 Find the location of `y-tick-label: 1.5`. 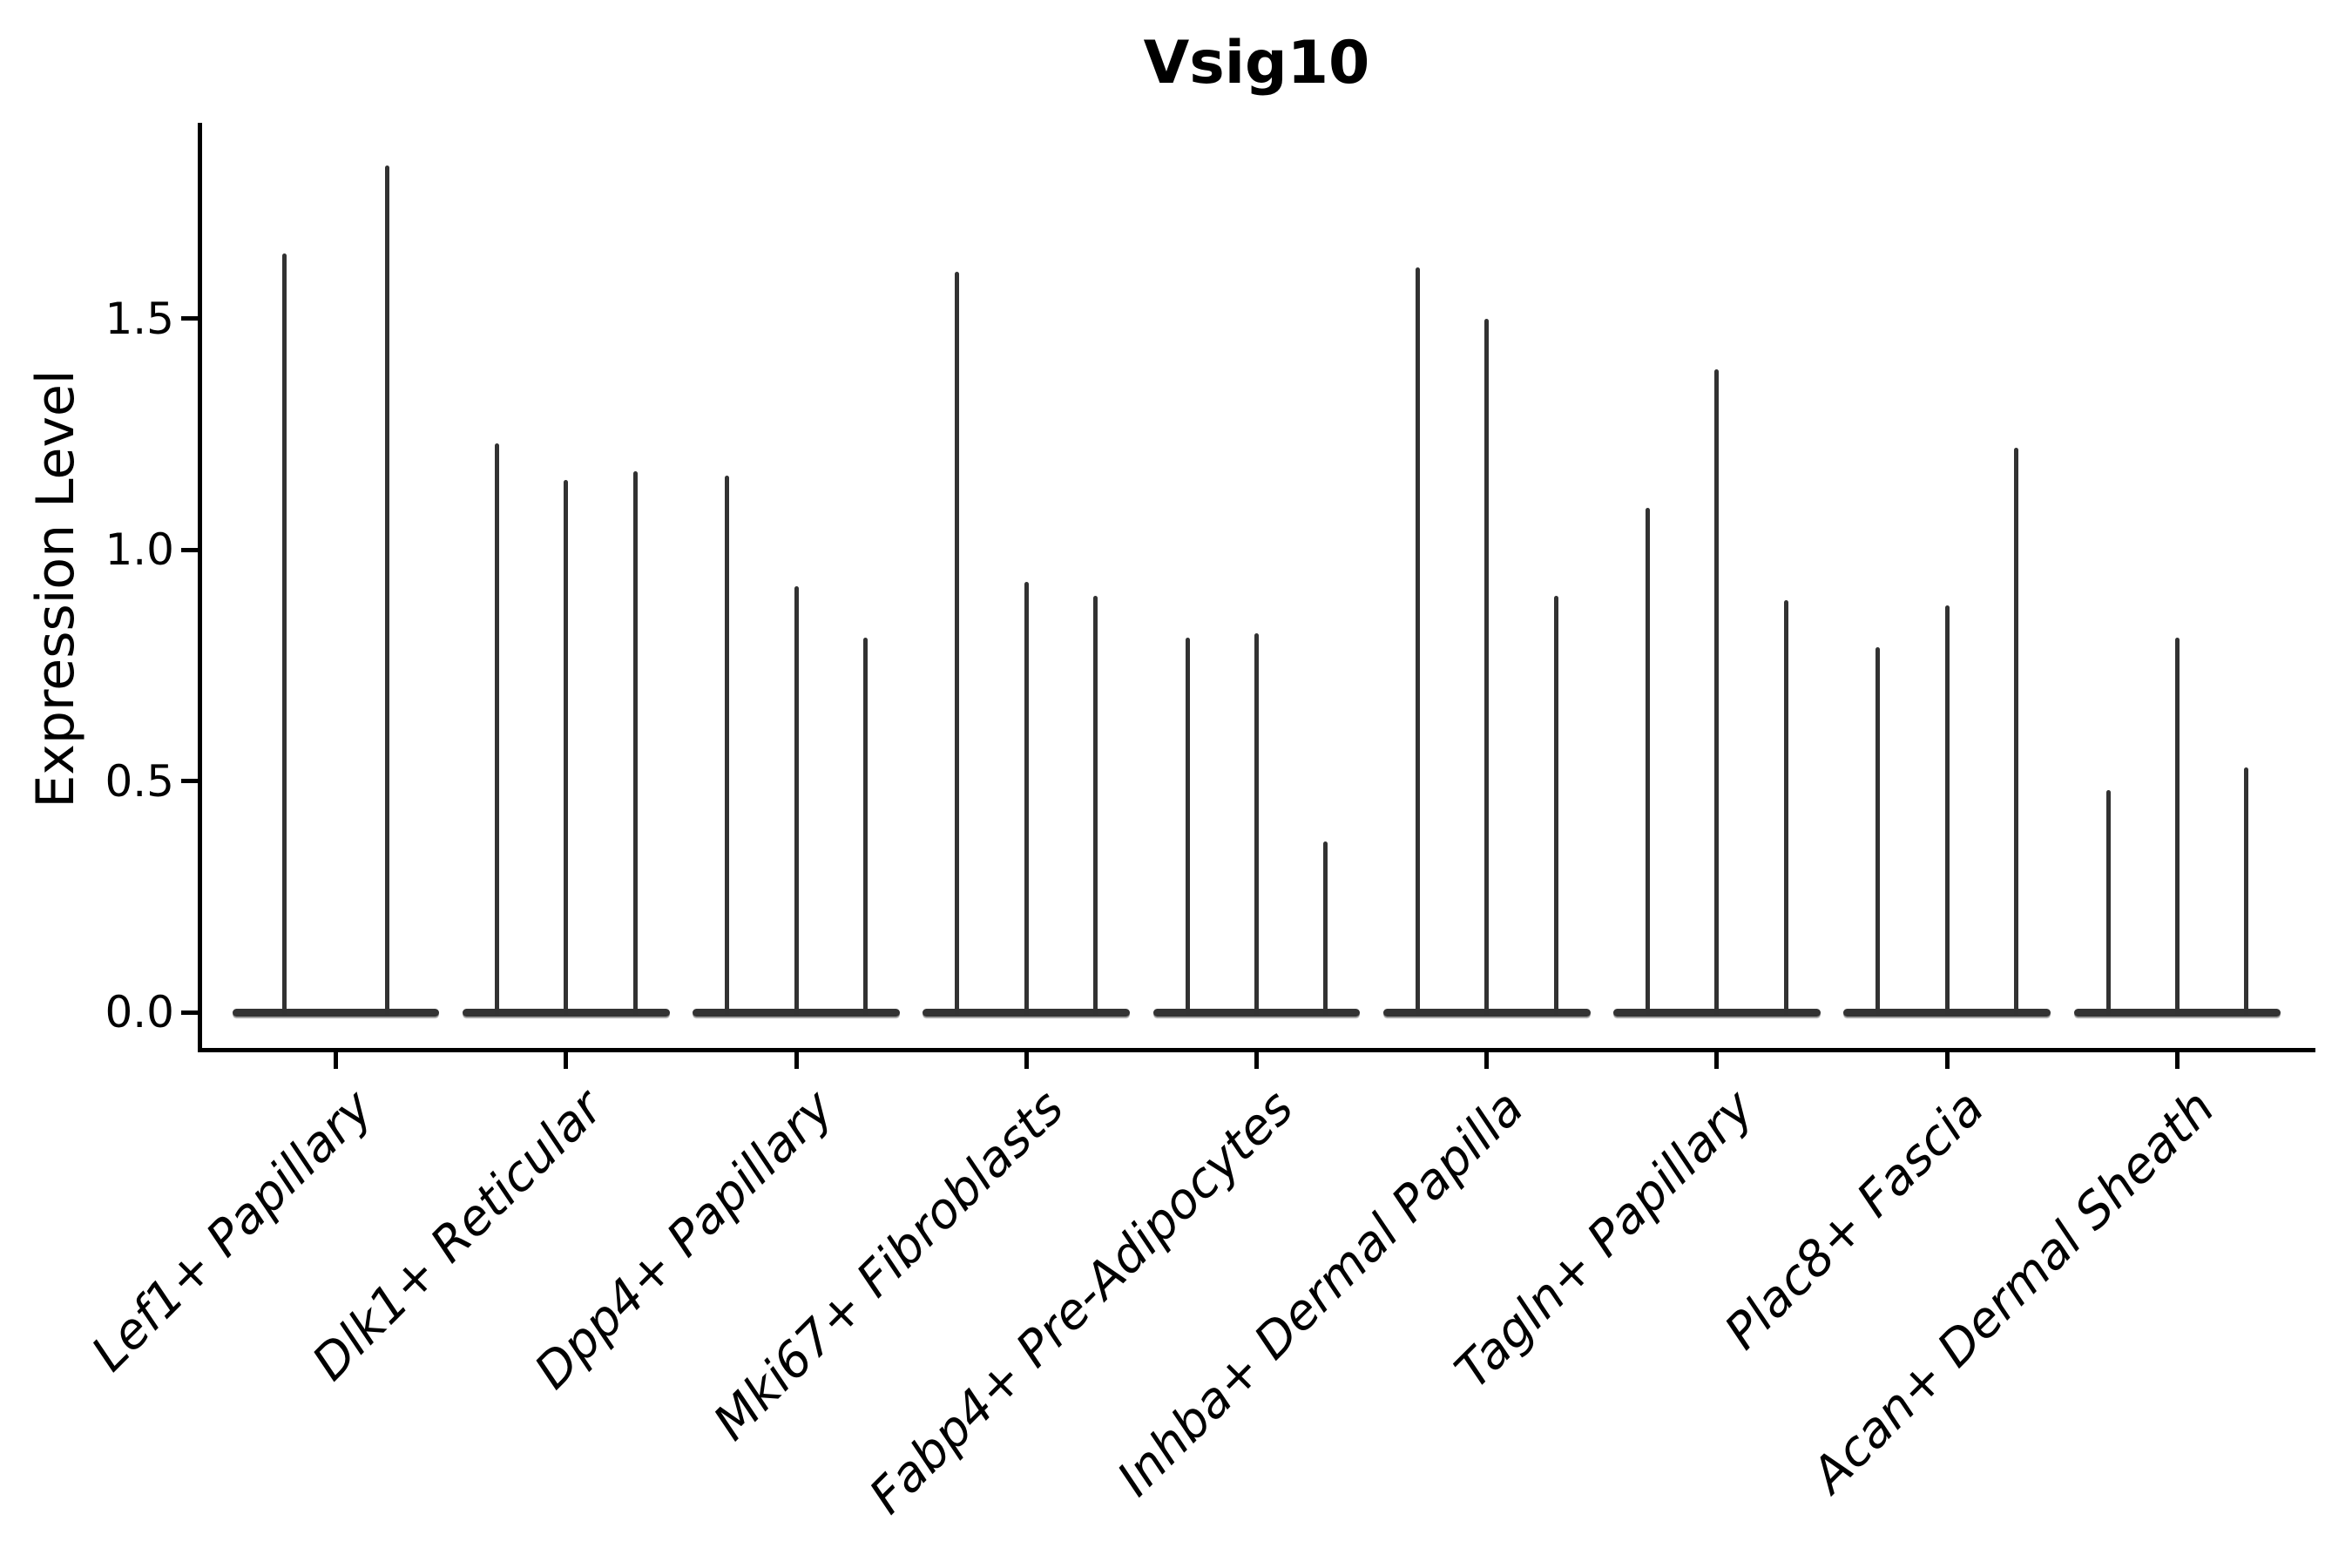

y-tick-label: 1.5 is located at coordinates (139, 319).